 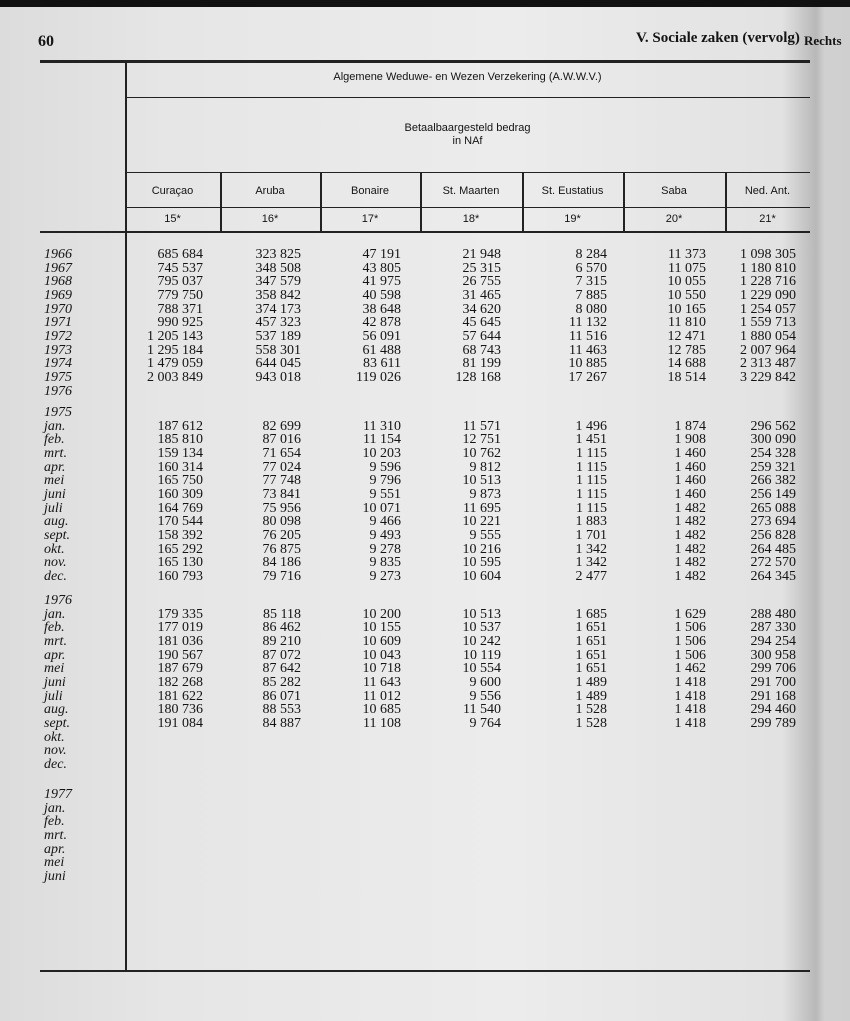 What do you see at coordinates (768, 364) in the screenshot?
I see `cell-ned-ant: 2 313 487` at bounding box center [768, 364].